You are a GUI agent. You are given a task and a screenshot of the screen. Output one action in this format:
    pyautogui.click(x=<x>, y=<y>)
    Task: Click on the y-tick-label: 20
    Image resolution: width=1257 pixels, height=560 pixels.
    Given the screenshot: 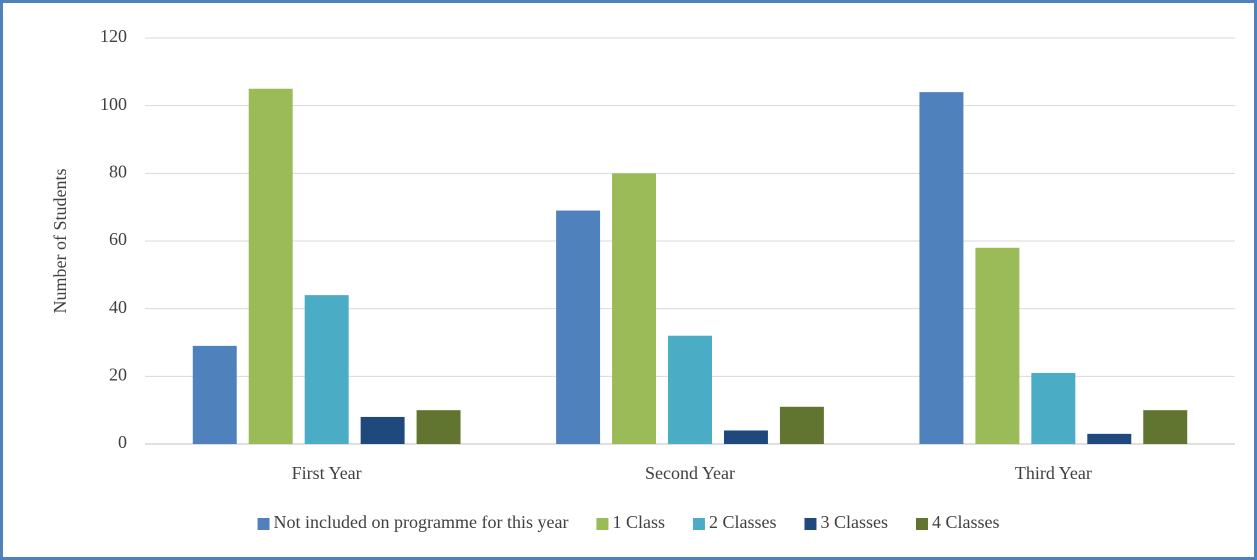 What is the action you would take?
    pyautogui.click(x=118, y=374)
    